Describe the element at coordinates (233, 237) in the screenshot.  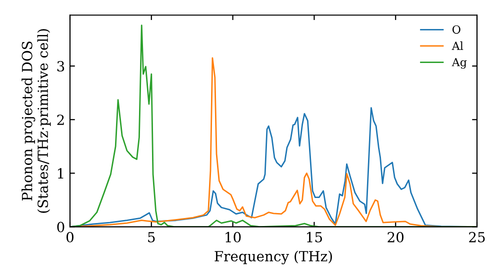
I see `x-tick-label: 10` at that location.